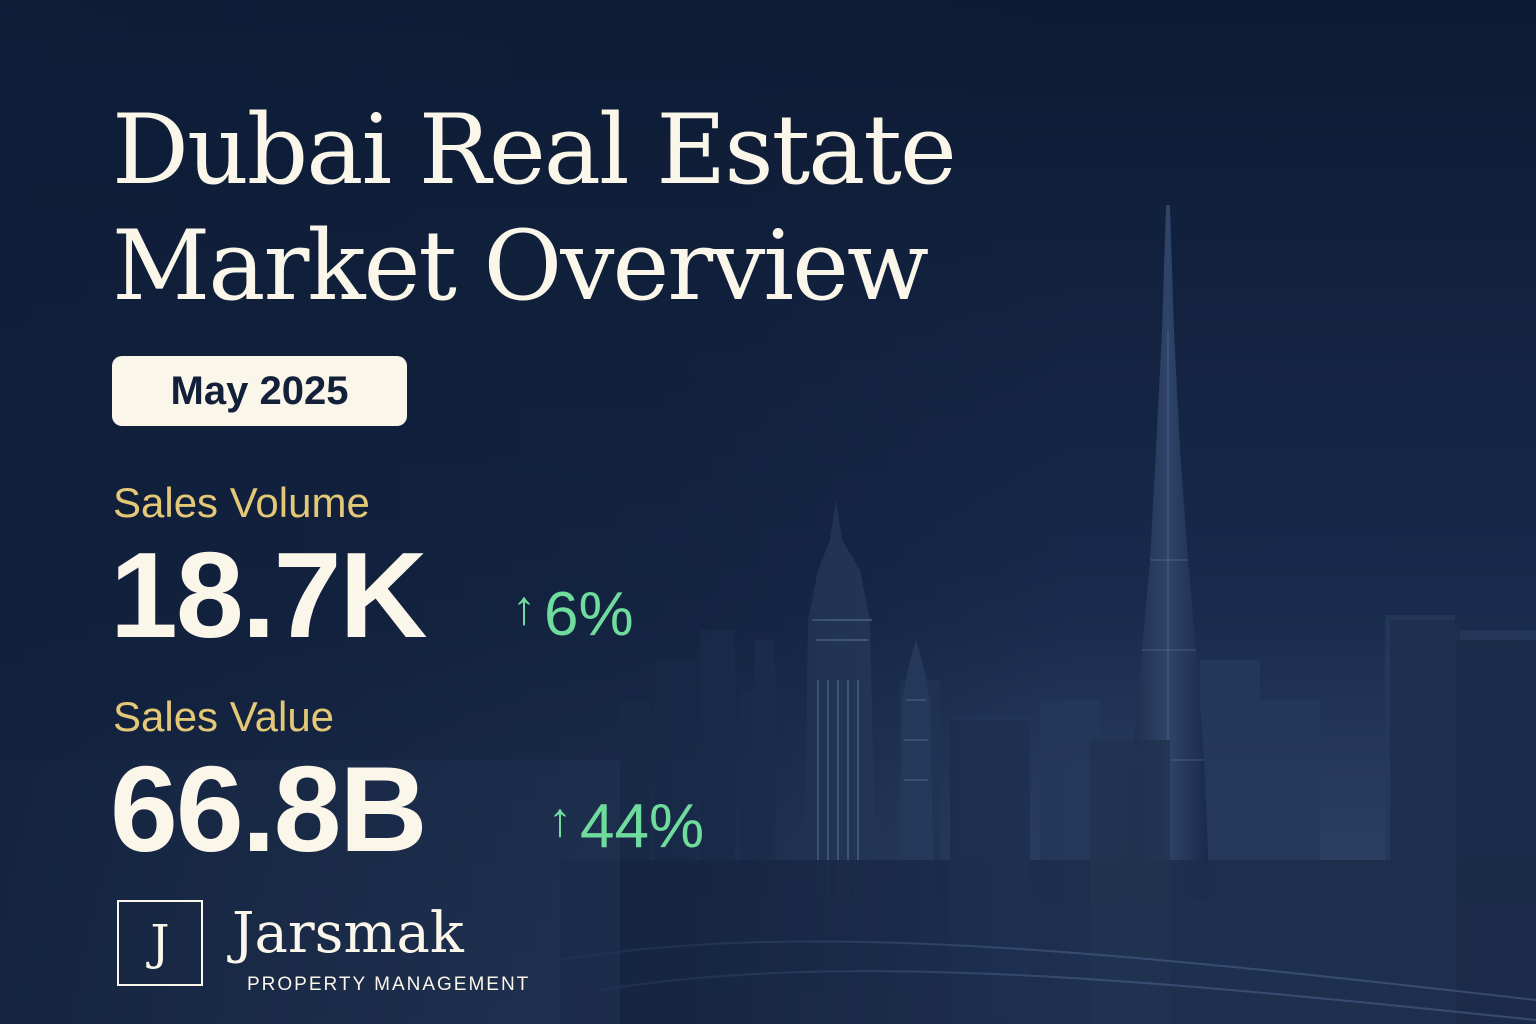 This screenshot has width=1536, height=1024. Describe the element at coordinates (534, 208) in the screenshot. I see `page-title: Dubai Real Estate Market Overview` at that location.